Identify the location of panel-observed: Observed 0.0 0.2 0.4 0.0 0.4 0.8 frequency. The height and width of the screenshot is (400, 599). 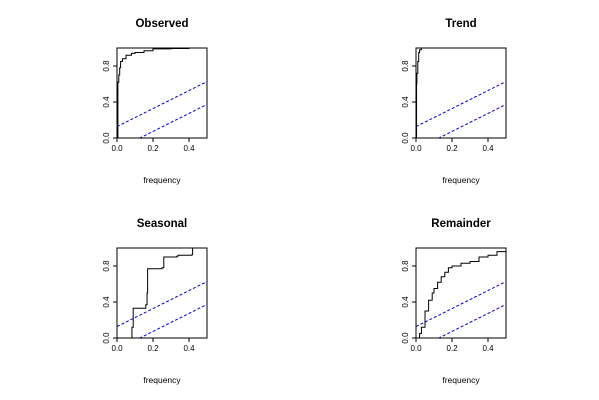
(155, 101).